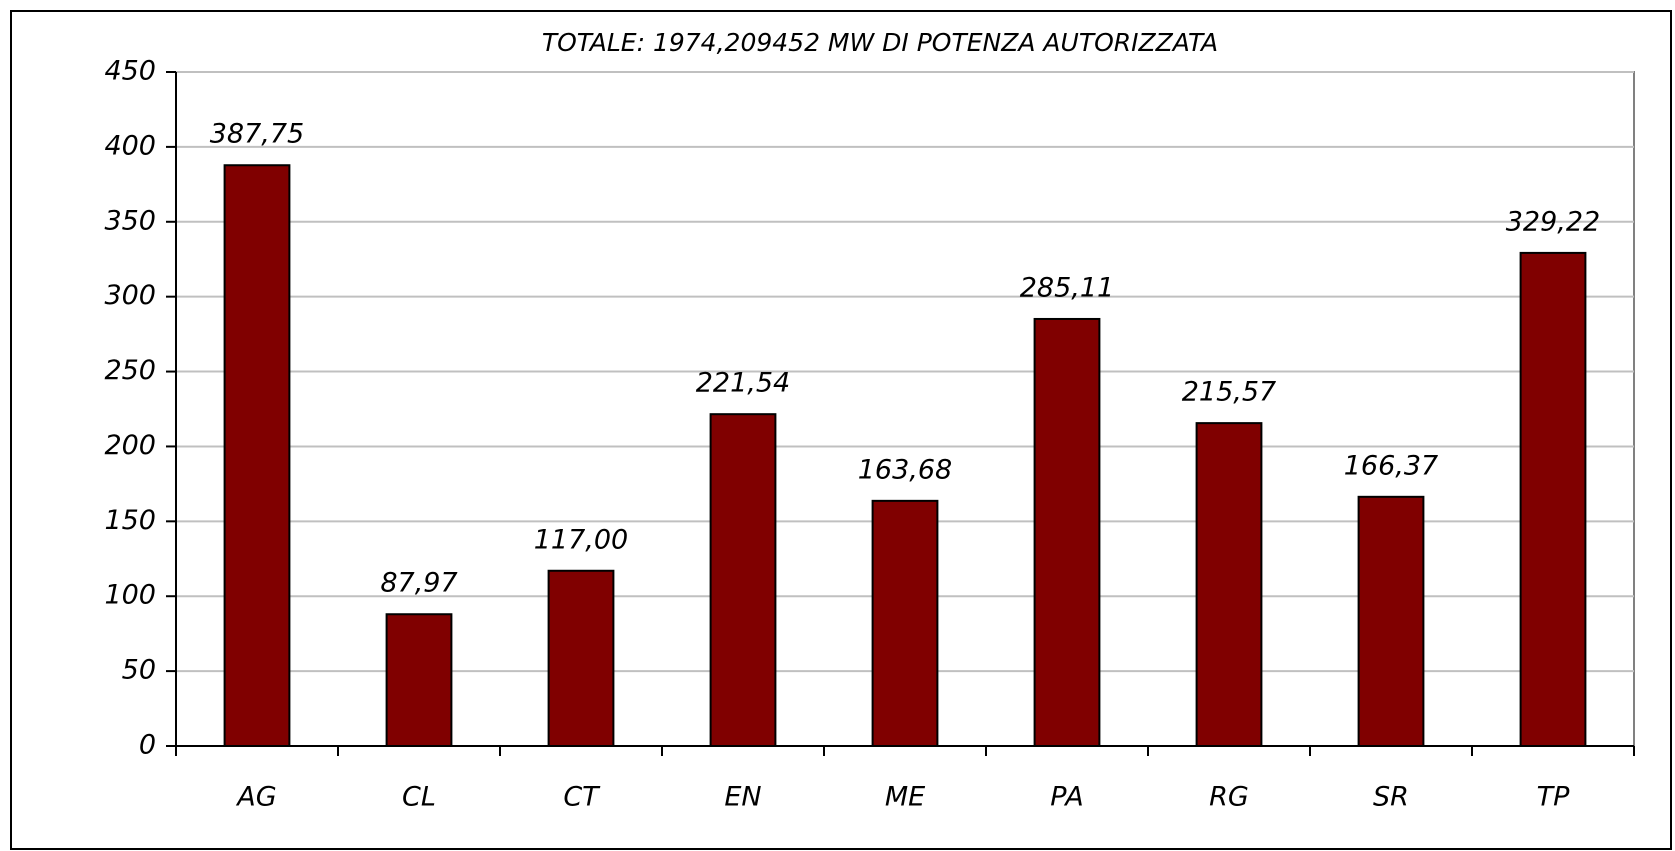 The image size is (1675, 851). I want to click on value-label: 329,22, so click(1553, 221).